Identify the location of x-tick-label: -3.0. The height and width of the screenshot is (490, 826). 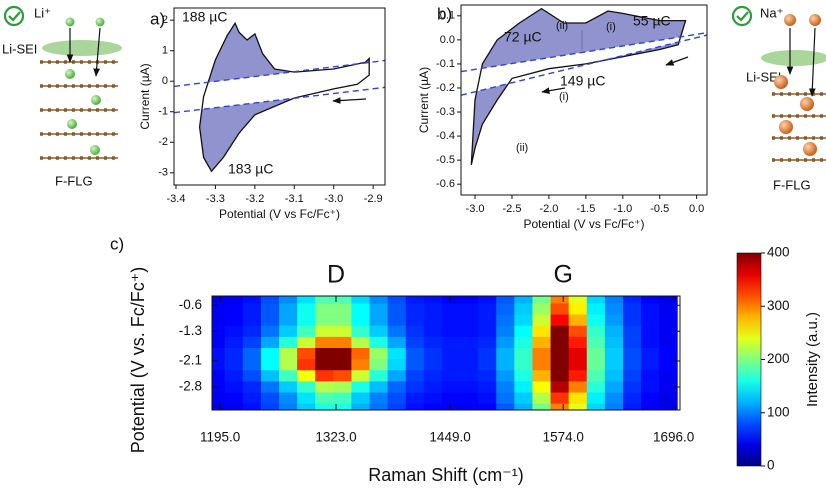
(475, 209).